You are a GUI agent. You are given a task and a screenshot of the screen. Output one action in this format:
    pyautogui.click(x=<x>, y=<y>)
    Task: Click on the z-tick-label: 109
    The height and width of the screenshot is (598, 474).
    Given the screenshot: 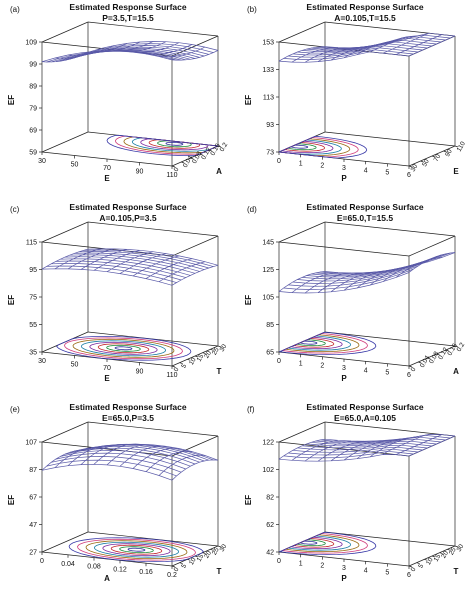 What is the action you would take?
    pyautogui.click(x=31, y=43)
    